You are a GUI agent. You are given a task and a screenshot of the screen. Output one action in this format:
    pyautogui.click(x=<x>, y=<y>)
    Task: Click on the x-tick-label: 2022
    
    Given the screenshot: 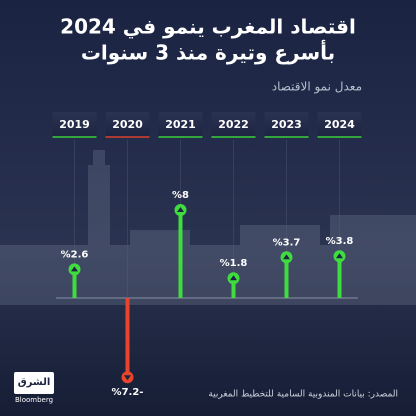 What is the action you would take?
    pyautogui.click(x=233, y=124)
    